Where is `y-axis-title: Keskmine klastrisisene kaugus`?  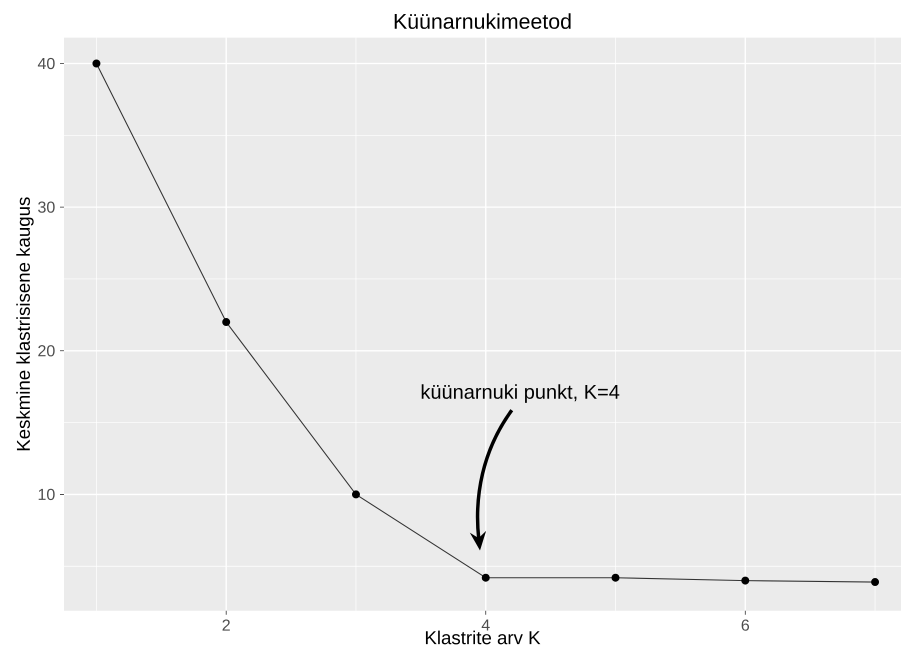 y-axis-title: Keskmine klastrisisene kaugus is located at coordinates (25, 323).